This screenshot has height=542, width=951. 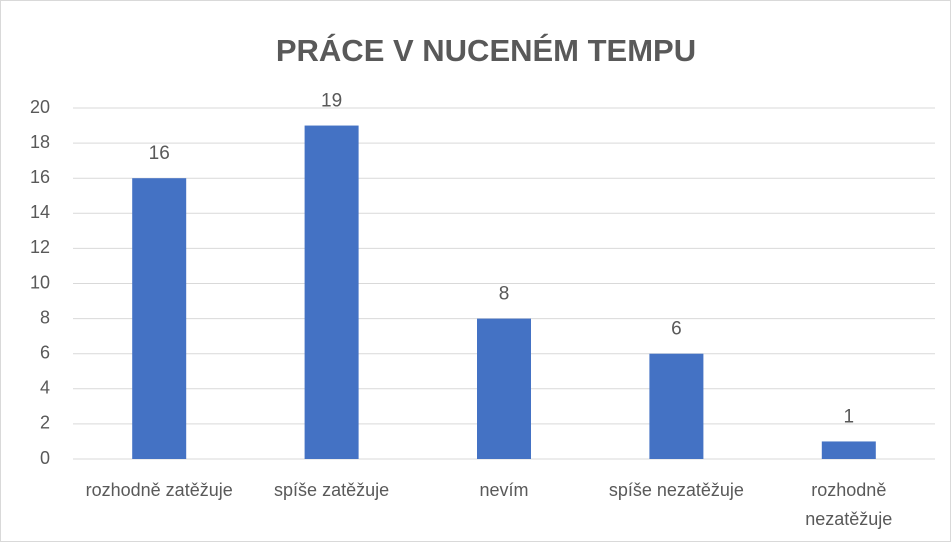 I want to click on x-tick-label: rozhodně nezatěžuje, so click(x=849, y=504).